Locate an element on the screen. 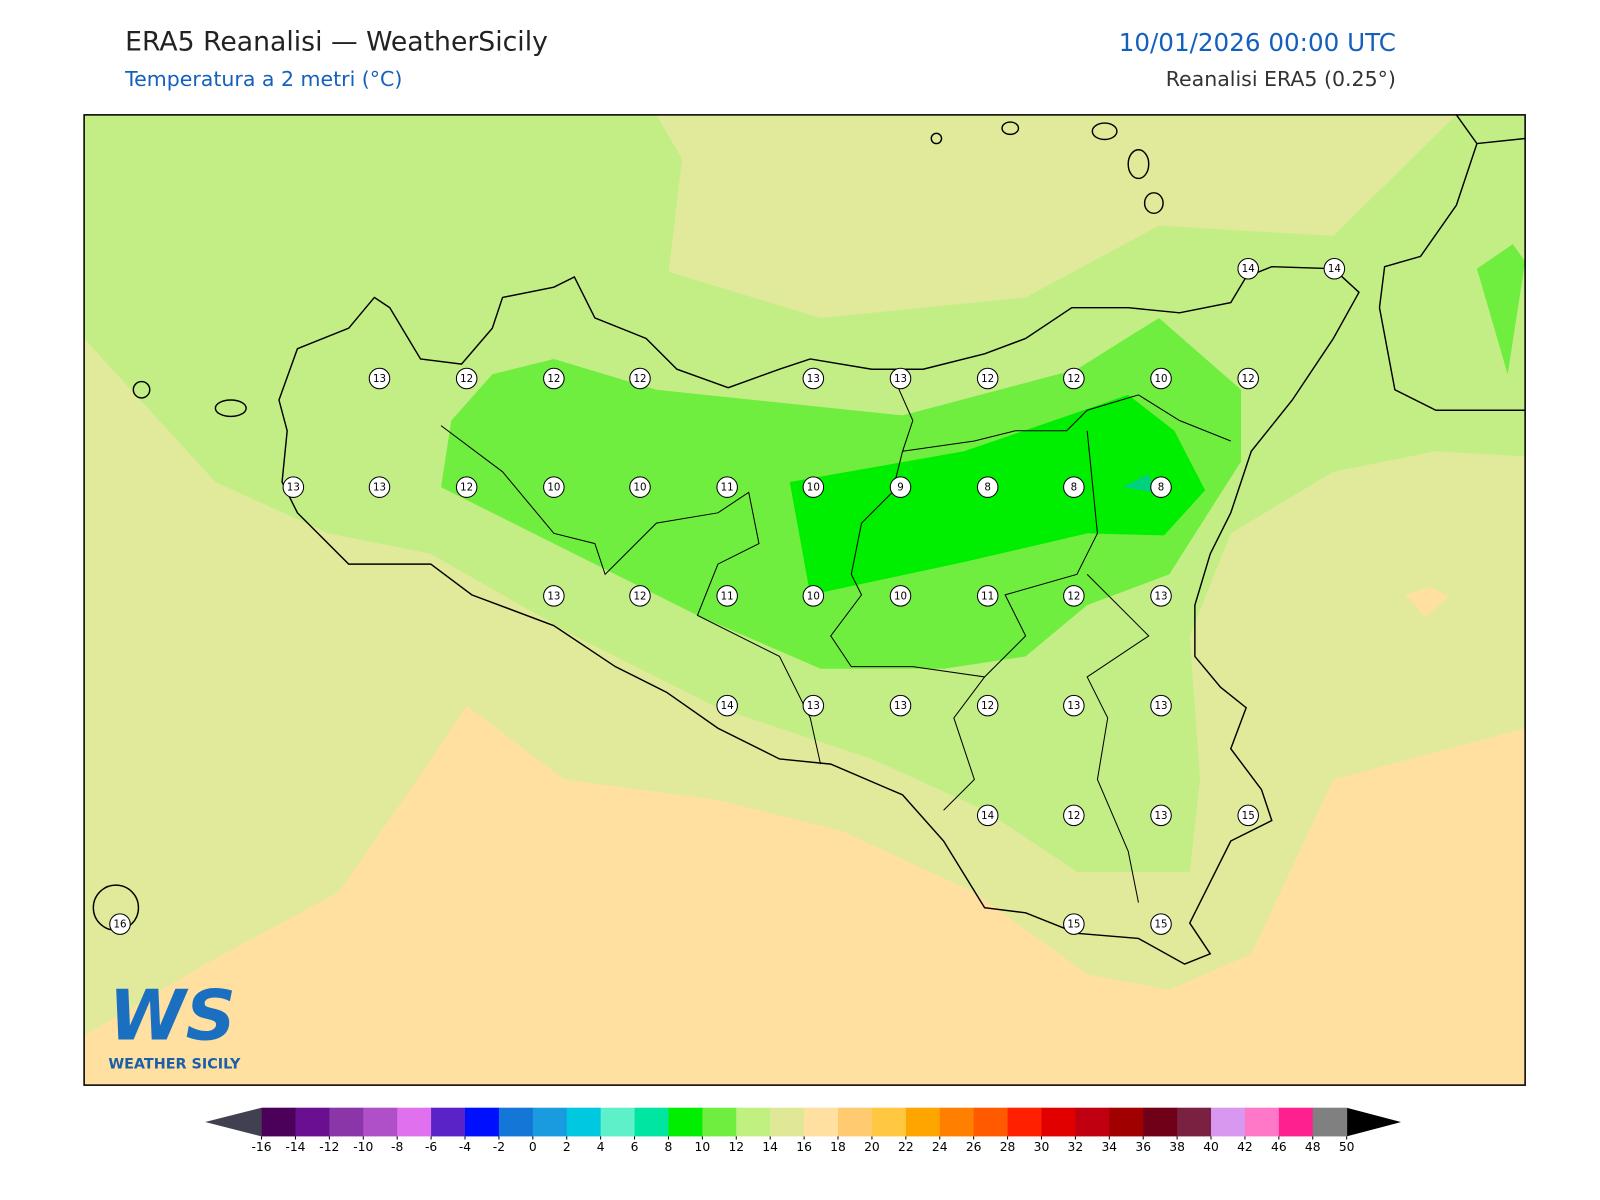 Image resolution: width=1600 pixels, height=1200 pixels. colorbar-over is located at coordinates (1374, 1122).